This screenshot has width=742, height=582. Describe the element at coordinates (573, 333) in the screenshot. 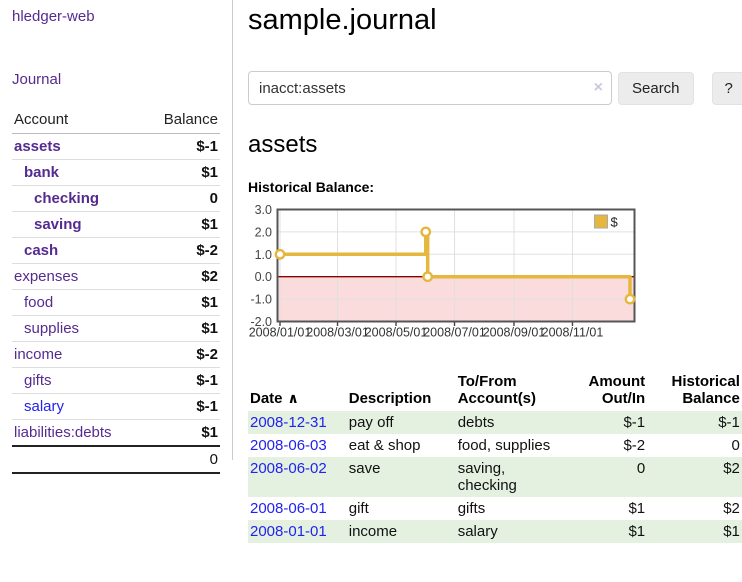

I see `x-tick-label: 2008/11/01` at that location.